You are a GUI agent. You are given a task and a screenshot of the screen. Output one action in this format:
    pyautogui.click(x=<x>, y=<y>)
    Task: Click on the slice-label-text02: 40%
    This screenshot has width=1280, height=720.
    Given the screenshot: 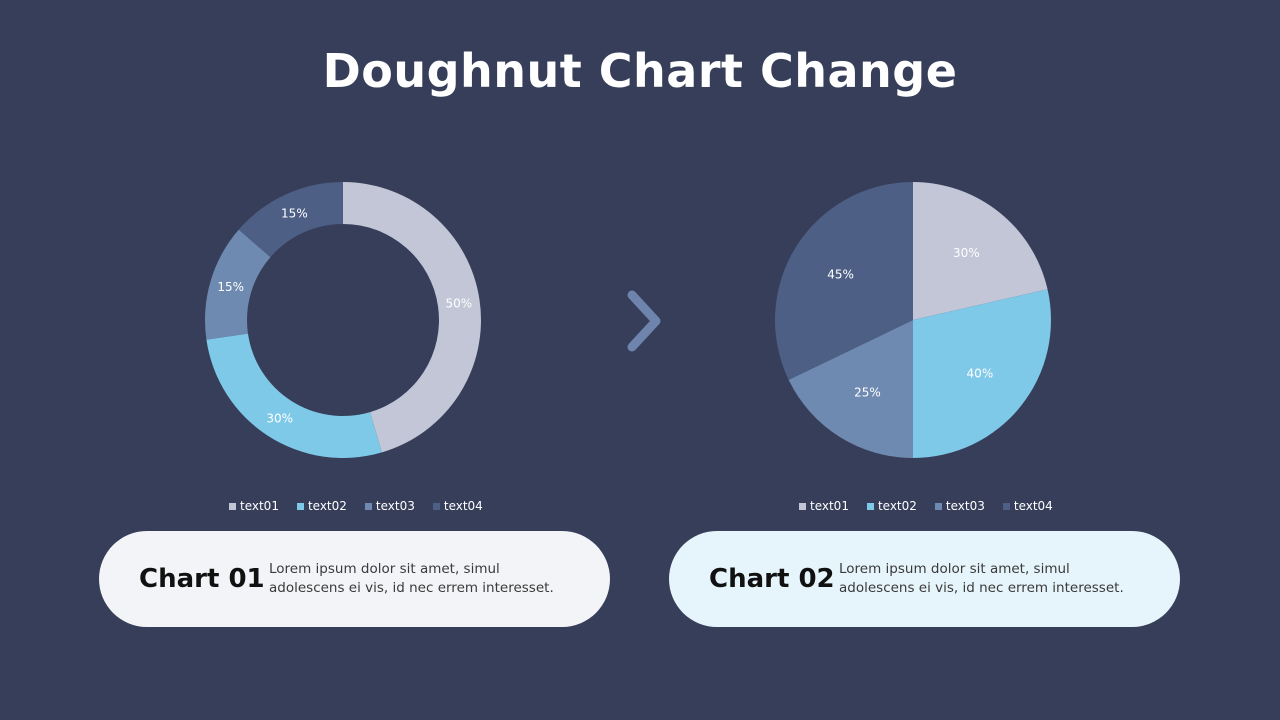 What is the action you would take?
    pyautogui.click(x=980, y=373)
    